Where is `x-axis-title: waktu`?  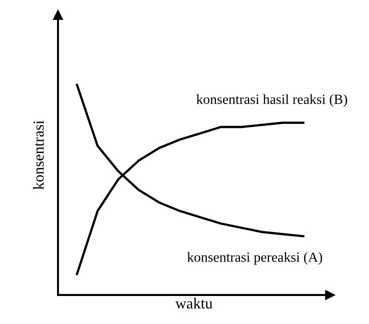
x-axis-title: waktu is located at coordinates (193, 303).